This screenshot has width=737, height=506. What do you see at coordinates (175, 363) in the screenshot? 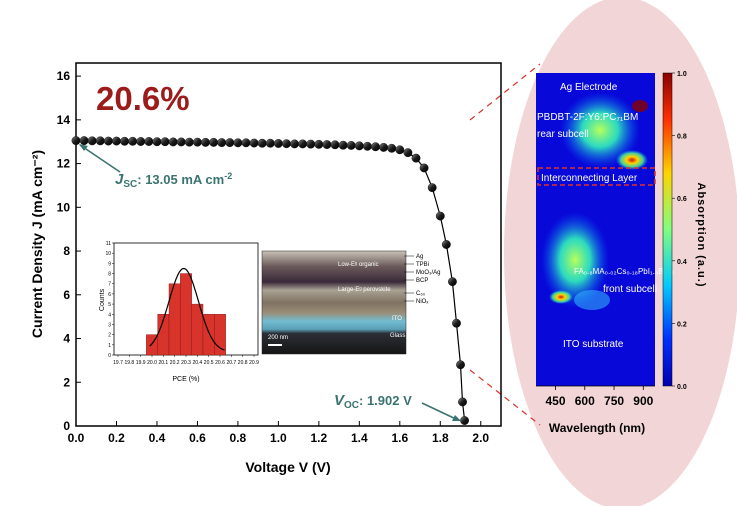
I see `histogram-x-tick-label: 20.2` at bounding box center [175, 363].